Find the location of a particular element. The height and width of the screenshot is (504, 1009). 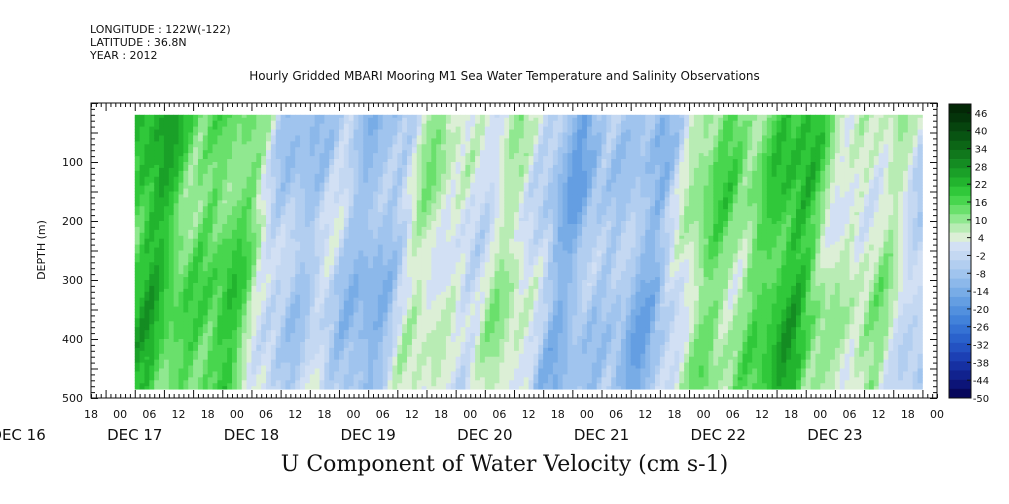

colorbar-label: 34 is located at coordinates (981, 150).